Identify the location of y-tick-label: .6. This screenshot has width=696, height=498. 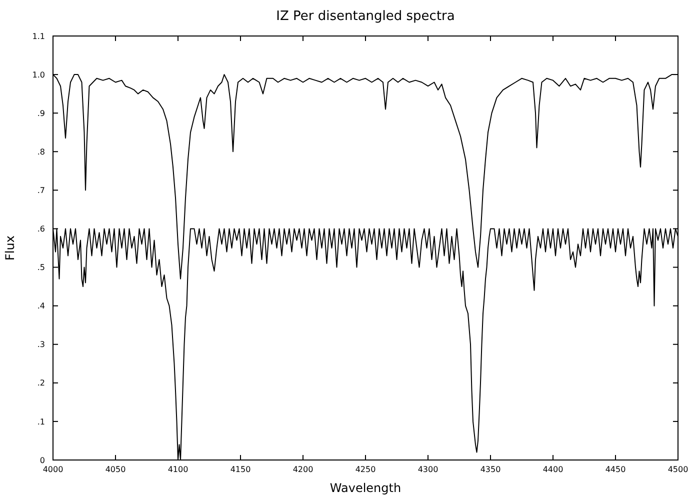
(41, 229).